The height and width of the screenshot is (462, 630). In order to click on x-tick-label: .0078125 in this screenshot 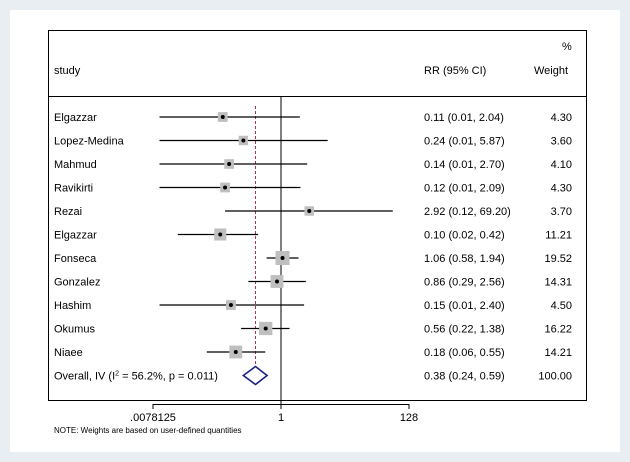, I will do `click(153, 418)`.